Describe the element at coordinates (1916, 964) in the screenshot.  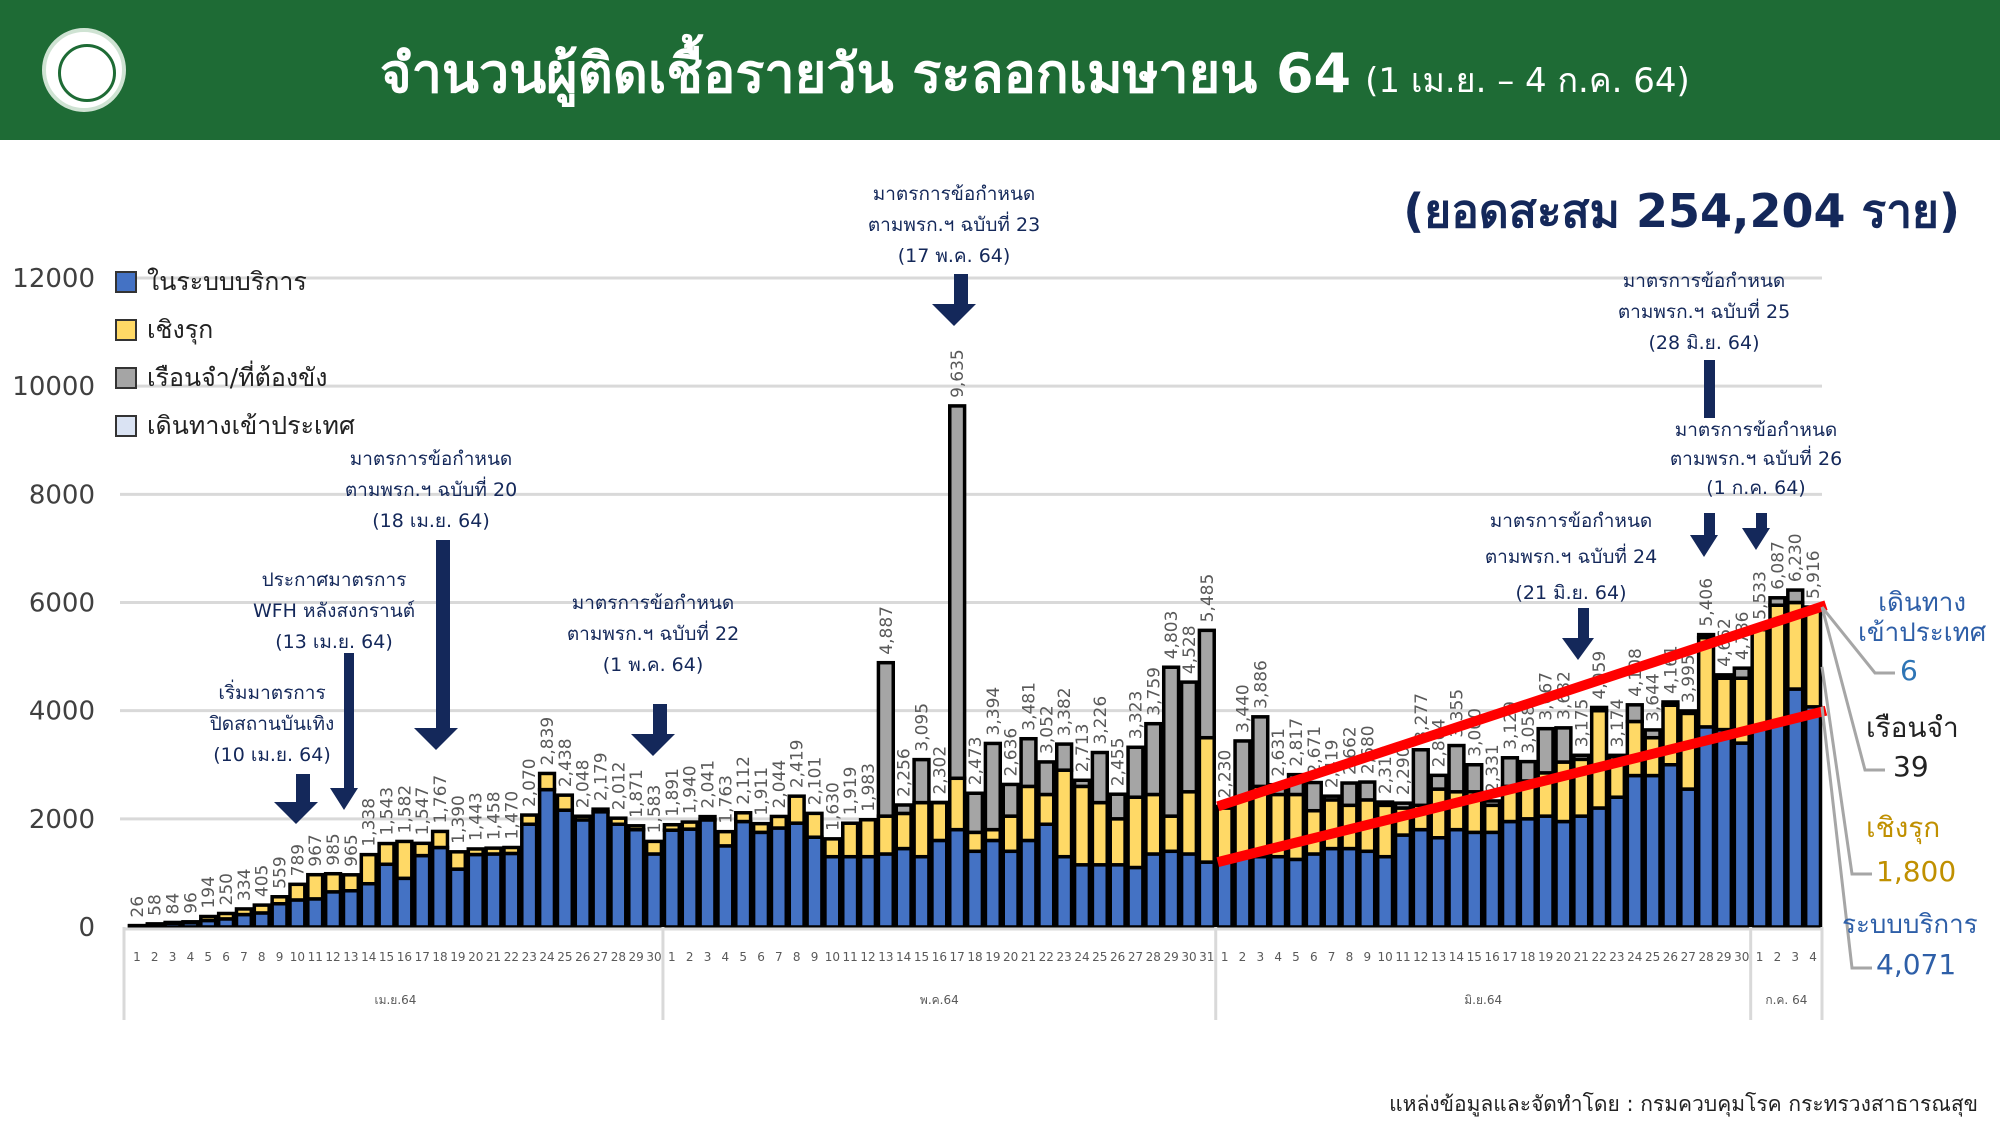
I see `latest-service-value: 4,071` at that location.